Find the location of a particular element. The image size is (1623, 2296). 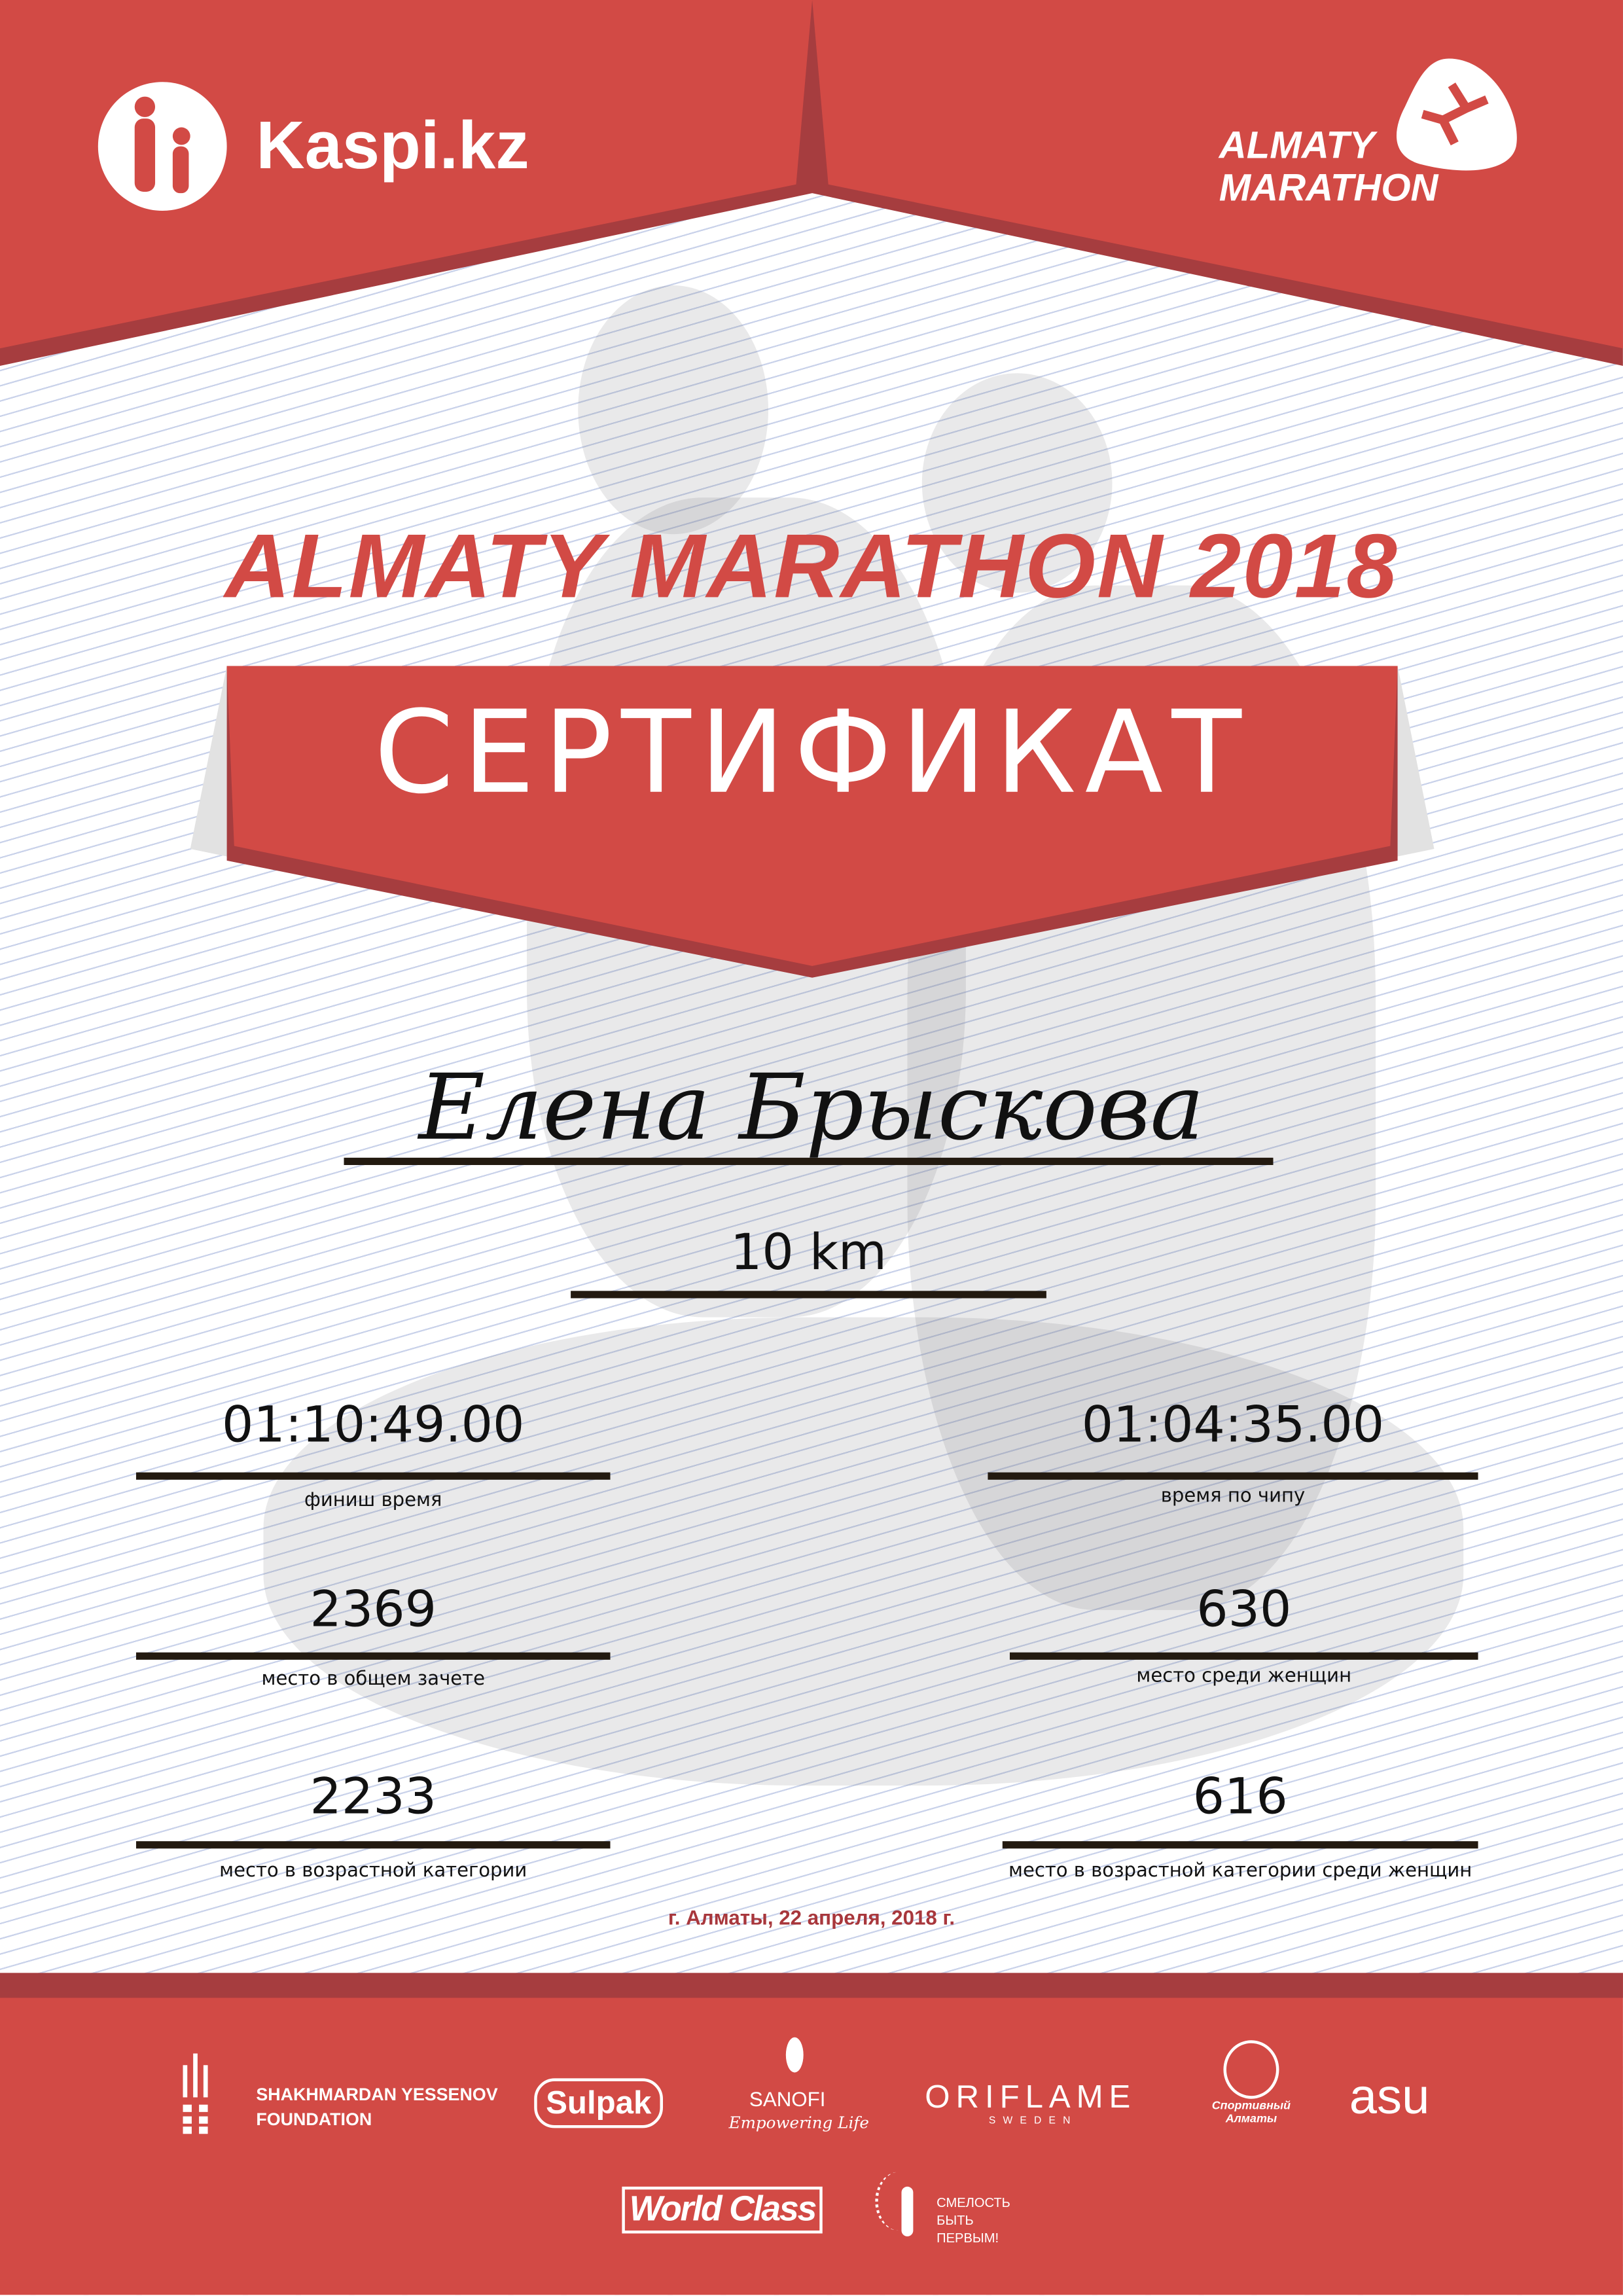

courage-line3: ПЕРВЫМ! is located at coordinates (967, 2238).